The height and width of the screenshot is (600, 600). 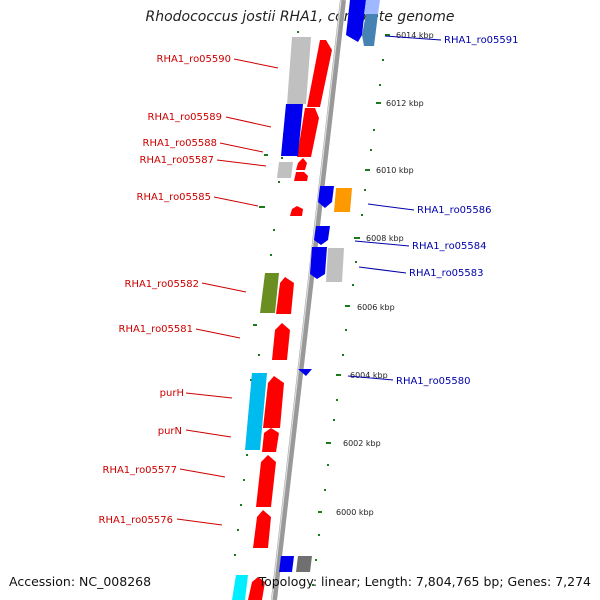 What do you see at coordinates (369, 375) in the screenshot?
I see `tick-label: 6004 kbp` at bounding box center [369, 375].